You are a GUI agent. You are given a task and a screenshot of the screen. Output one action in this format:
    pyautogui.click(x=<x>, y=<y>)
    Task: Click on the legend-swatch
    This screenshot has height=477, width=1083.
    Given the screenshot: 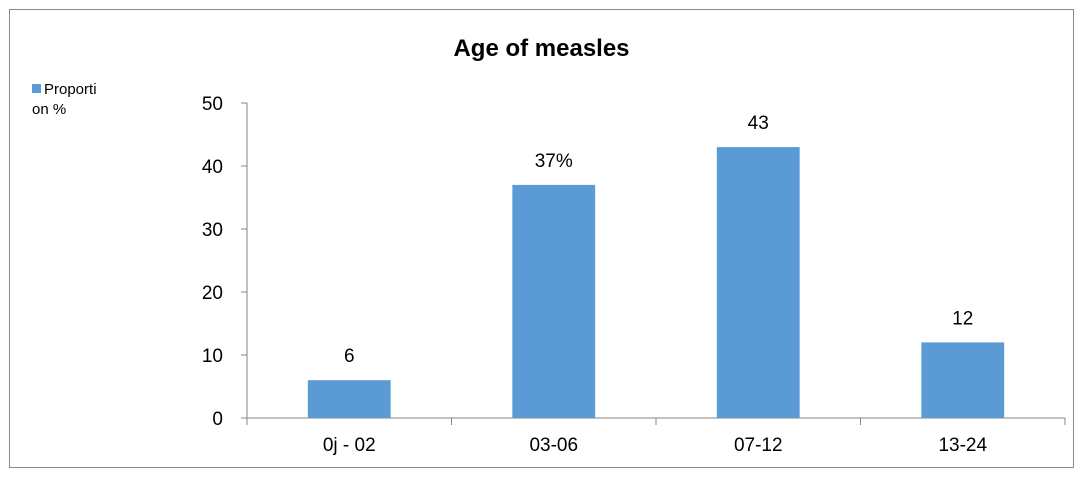 What is the action you would take?
    pyautogui.click(x=36, y=88)
    